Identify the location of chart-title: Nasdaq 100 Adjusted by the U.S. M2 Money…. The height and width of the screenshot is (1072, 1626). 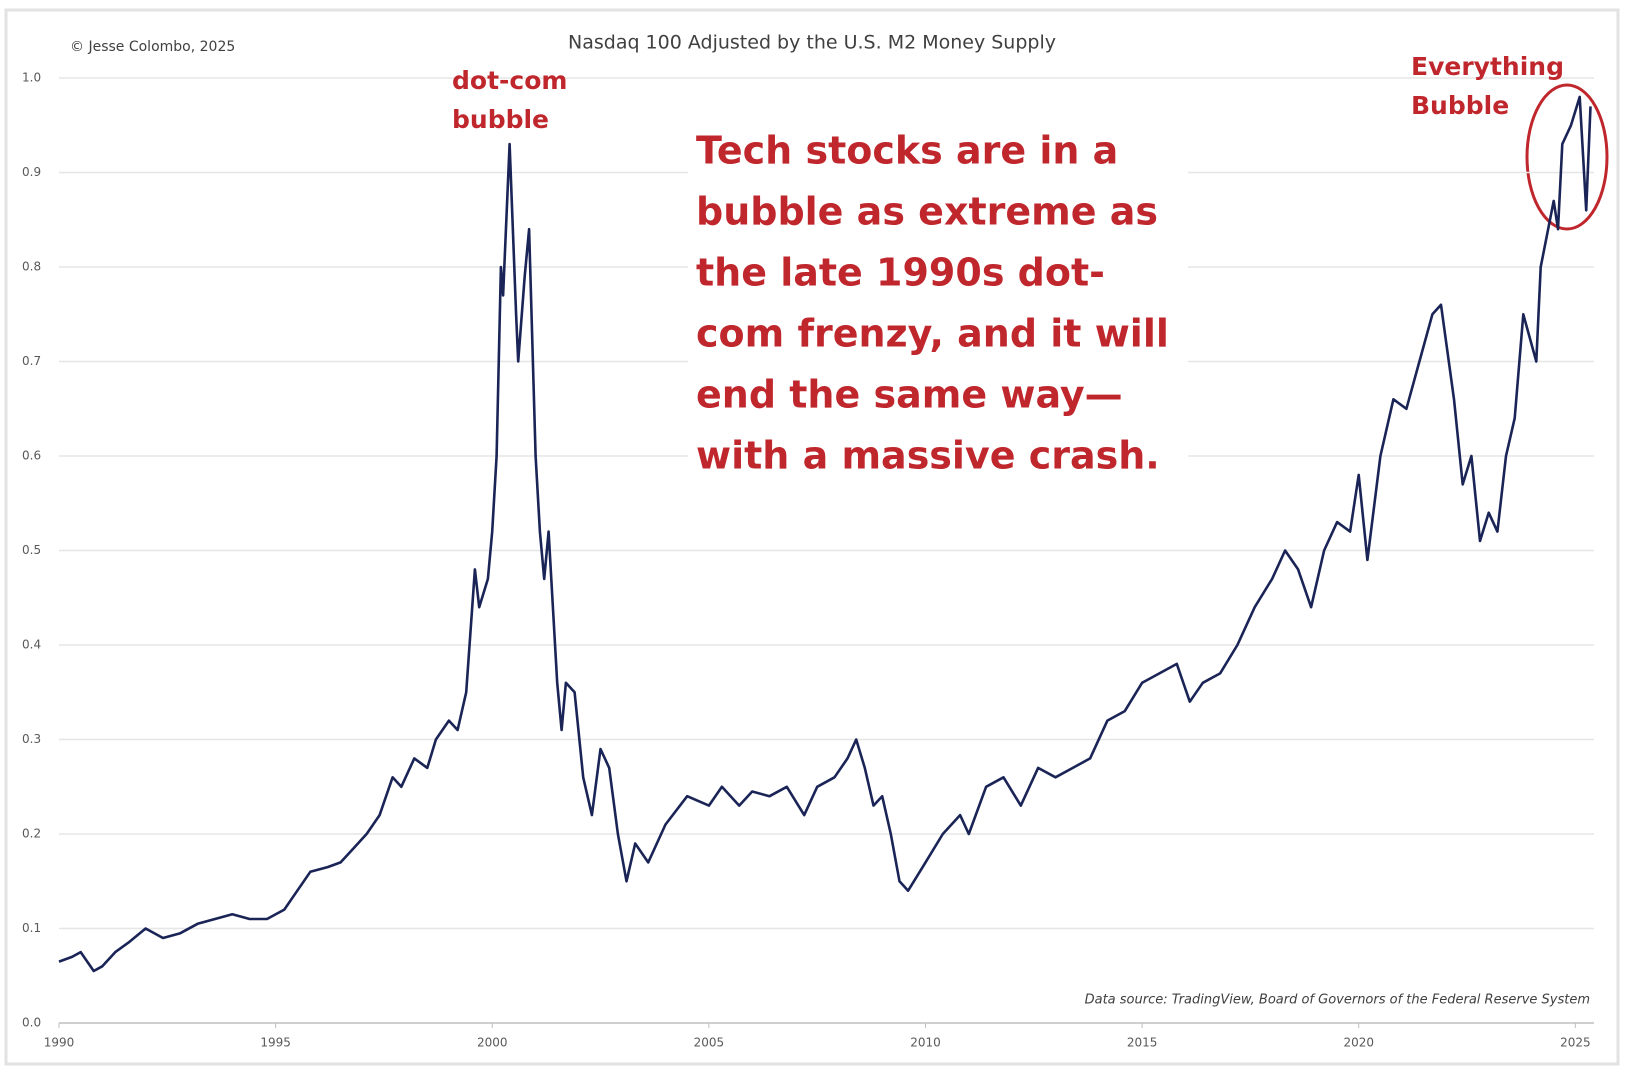
(812, 43).